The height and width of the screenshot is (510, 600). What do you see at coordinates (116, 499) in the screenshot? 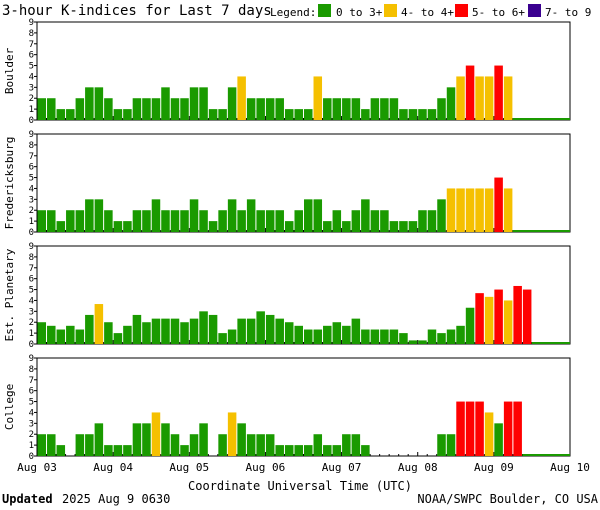
I see `updated-value: 2025 Aug 9 0630` at bounding box center [116, 499].